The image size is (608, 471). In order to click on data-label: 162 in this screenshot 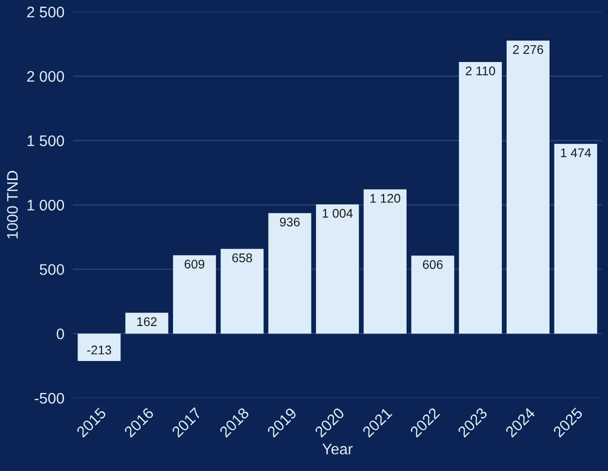, I will do `click(147, 321)`.